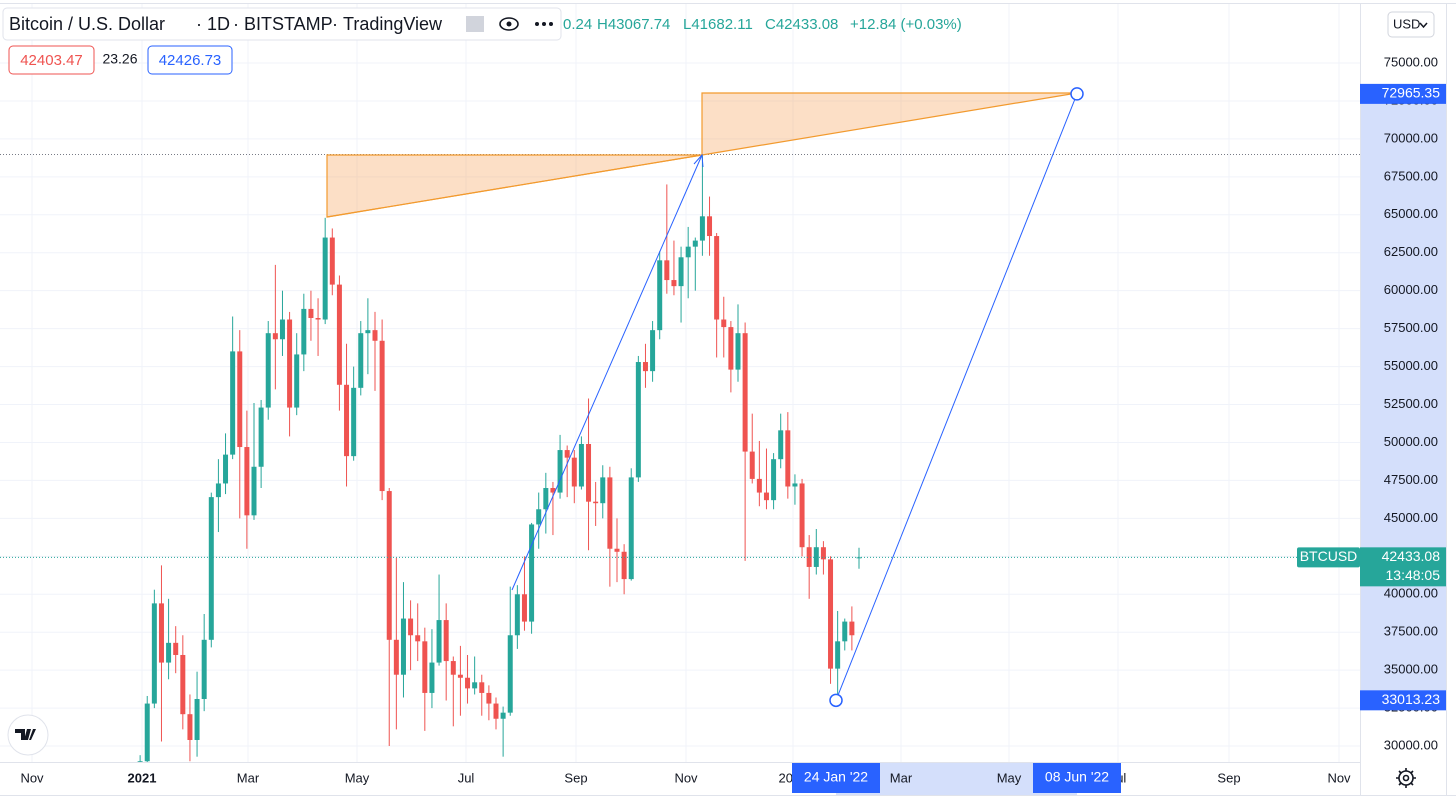 The width and height of the screenshot is (1456, 805). I want to click on sell-button, so click(51, 60).